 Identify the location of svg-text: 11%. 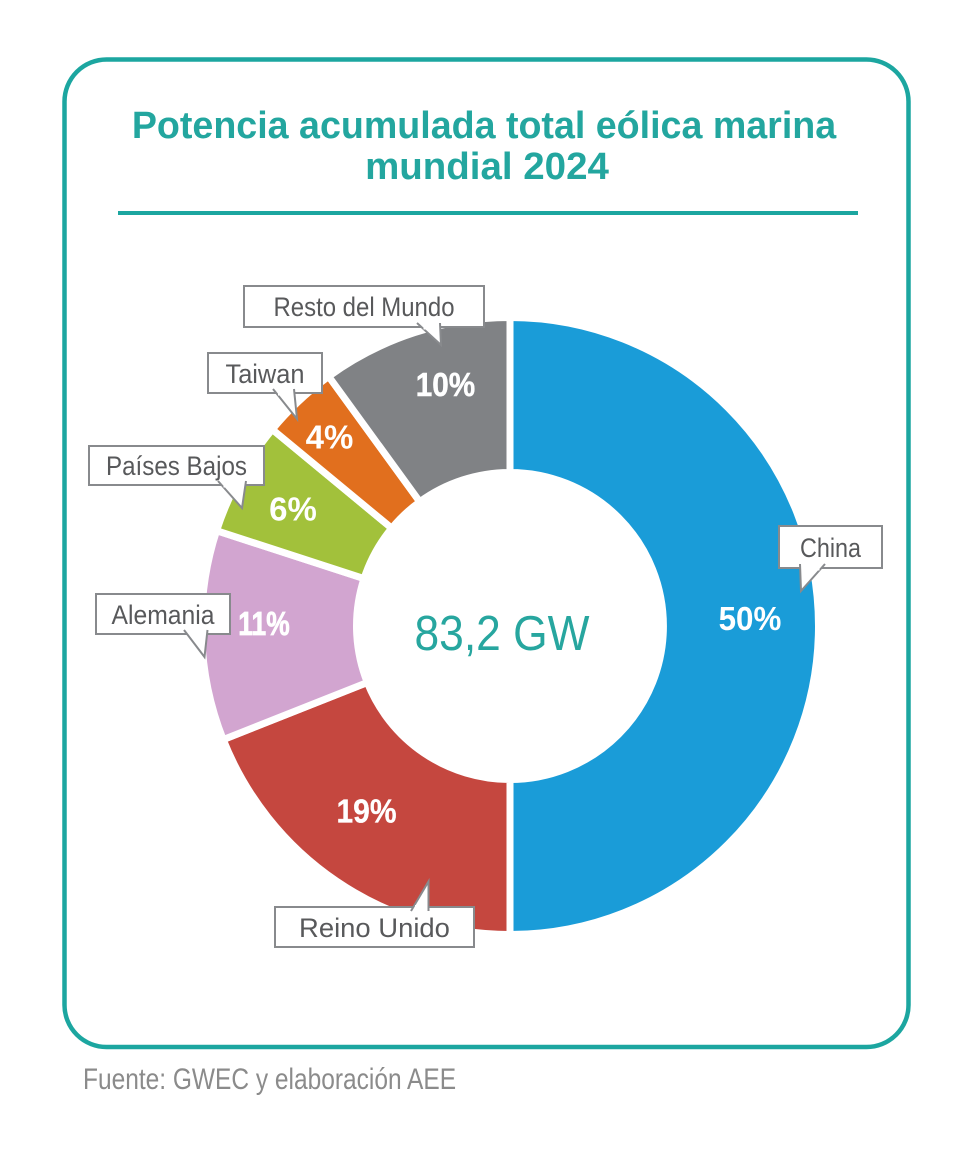
(263, 624).